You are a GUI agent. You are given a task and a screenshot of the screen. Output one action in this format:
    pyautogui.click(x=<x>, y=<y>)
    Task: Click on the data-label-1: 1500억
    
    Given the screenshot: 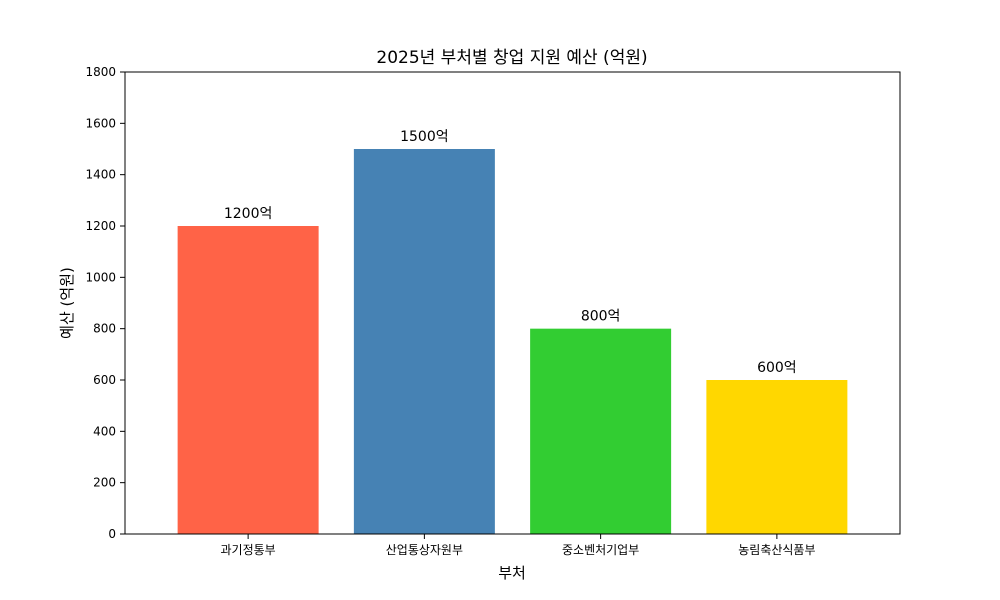 What is the action you would take?
    pyautogui.click(x=424, y=137)
    